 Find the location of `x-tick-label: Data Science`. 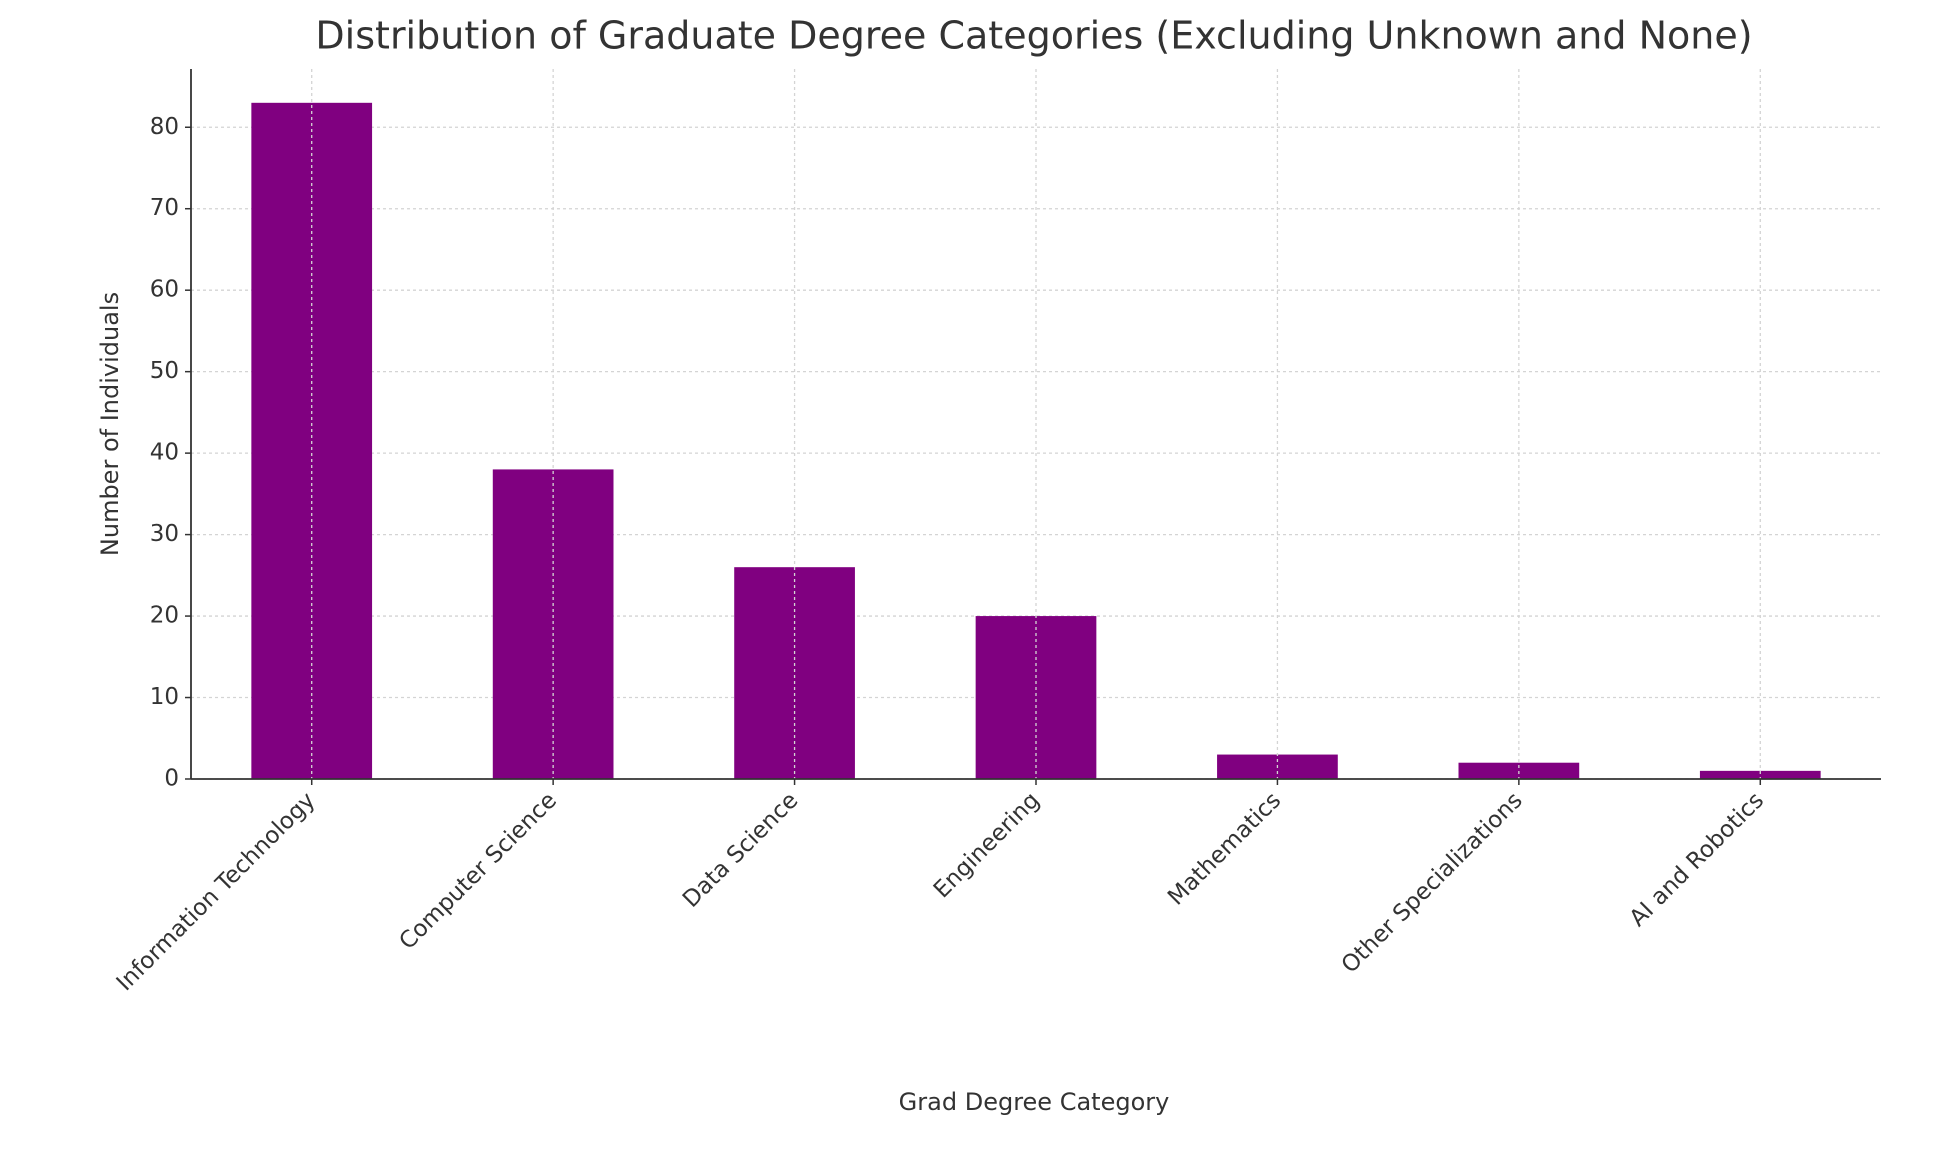

x-tick-label: Data Science is located at coordinates (740, 849).